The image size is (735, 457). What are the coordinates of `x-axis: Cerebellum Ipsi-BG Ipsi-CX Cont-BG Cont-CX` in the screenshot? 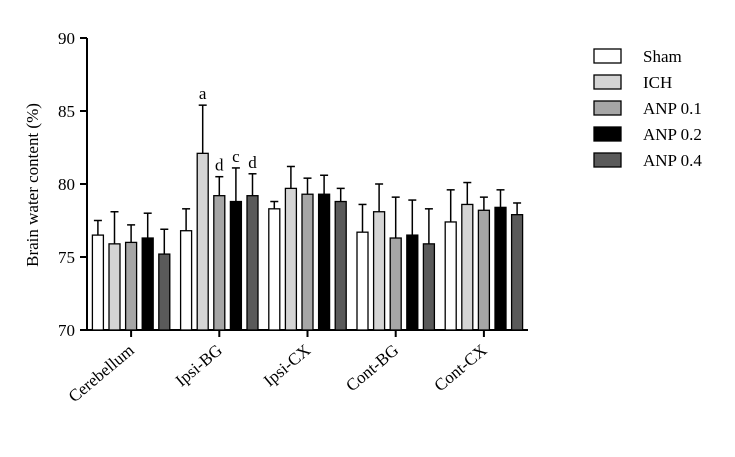 It's located at (296, 368).